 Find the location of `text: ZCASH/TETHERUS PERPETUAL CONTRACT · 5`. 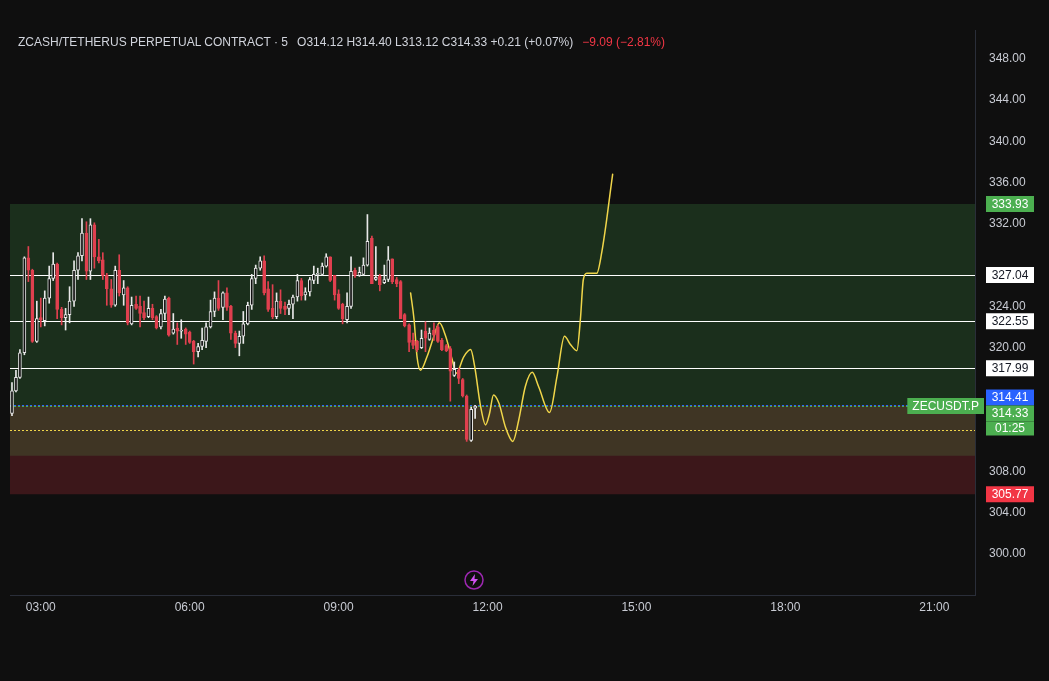

text: ZCASH/TETHERUS PERPETUAL CONTRACT · 5 is located at coordinates (153, 42).